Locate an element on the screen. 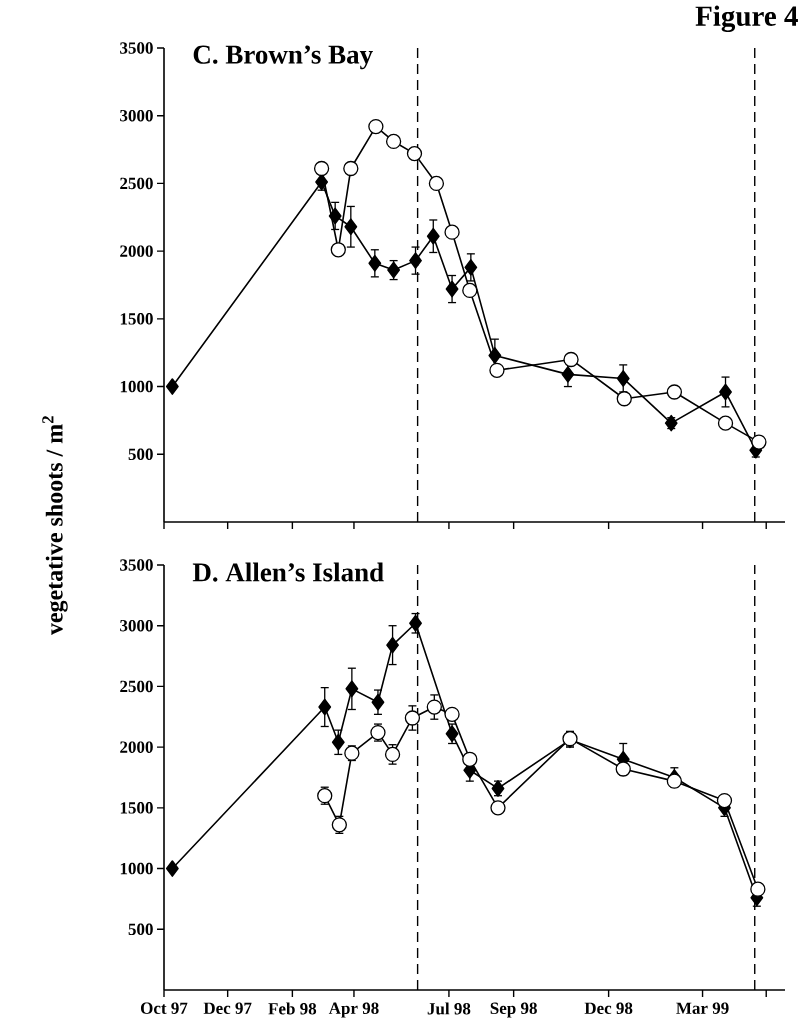  caption: Figure 4 is located at coordinates (746, 19).